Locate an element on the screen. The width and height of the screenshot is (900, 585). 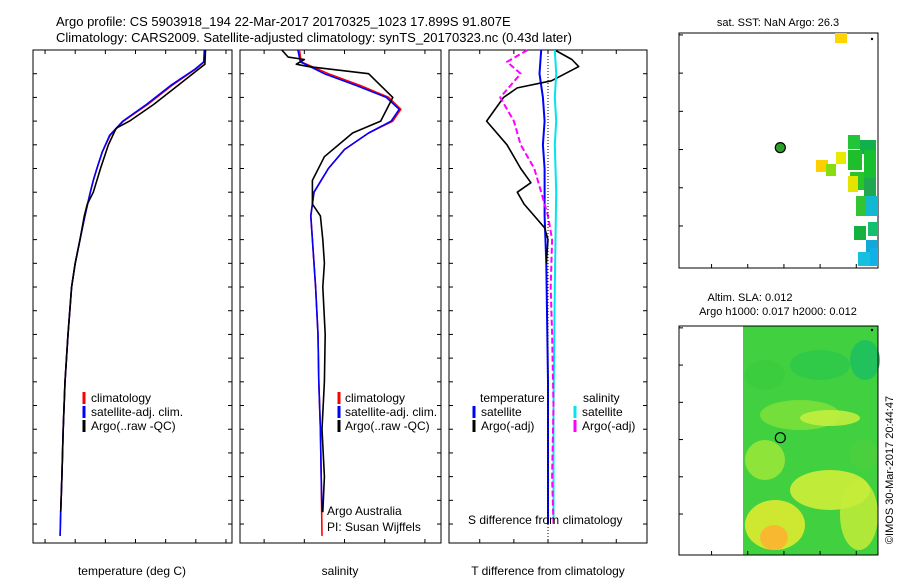
temperature-xlabel: temperature (deg C) is located at coordinates (132, 571).